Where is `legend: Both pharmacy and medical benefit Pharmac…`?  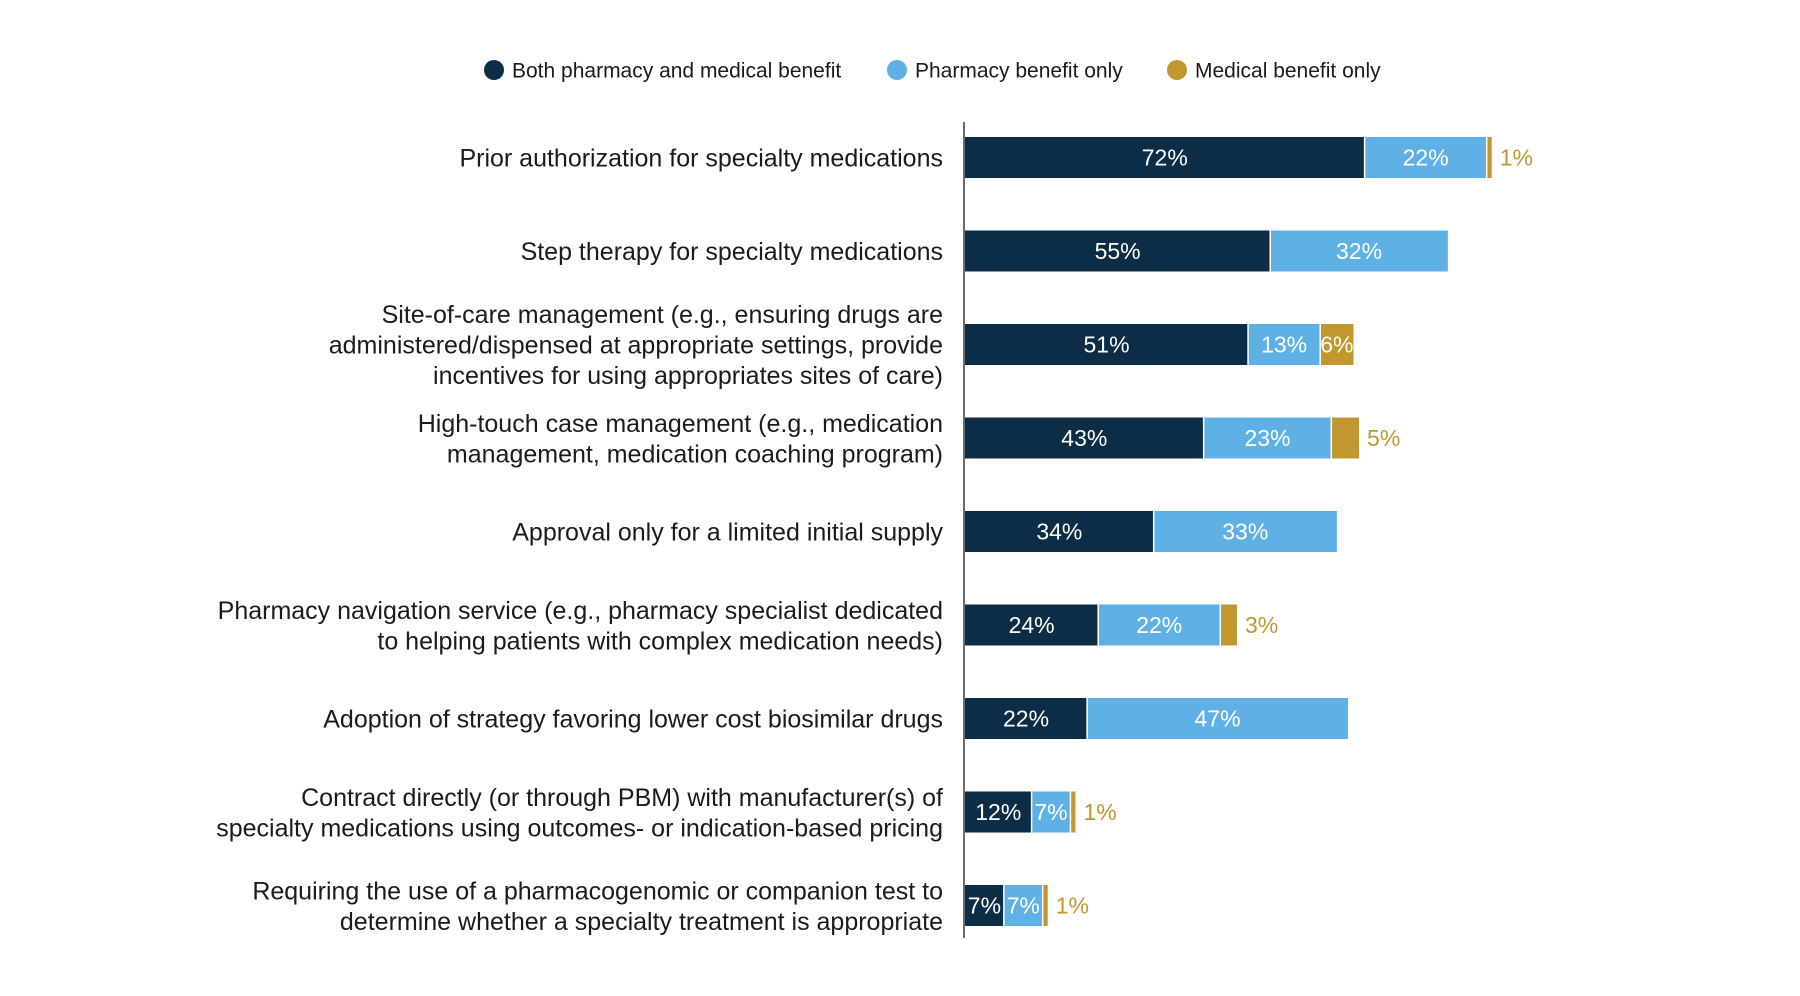
legend: Both pharmacy and medical benefit Pharmac… is located at coordinates (932, 71).